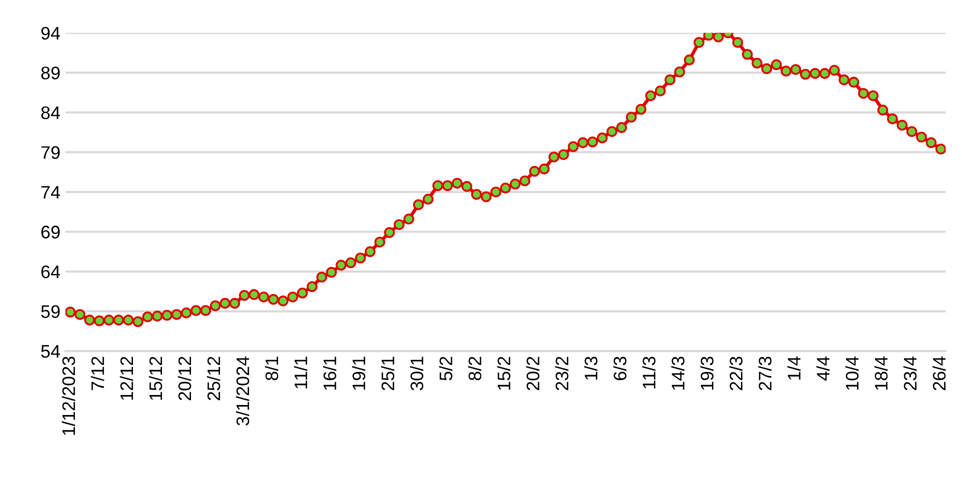 The image size is (962, 491). What do you see at coordinates (155, 378) in the screenshot?
I see `x-tick-label: 15/12` at bounding box center [155, 378].